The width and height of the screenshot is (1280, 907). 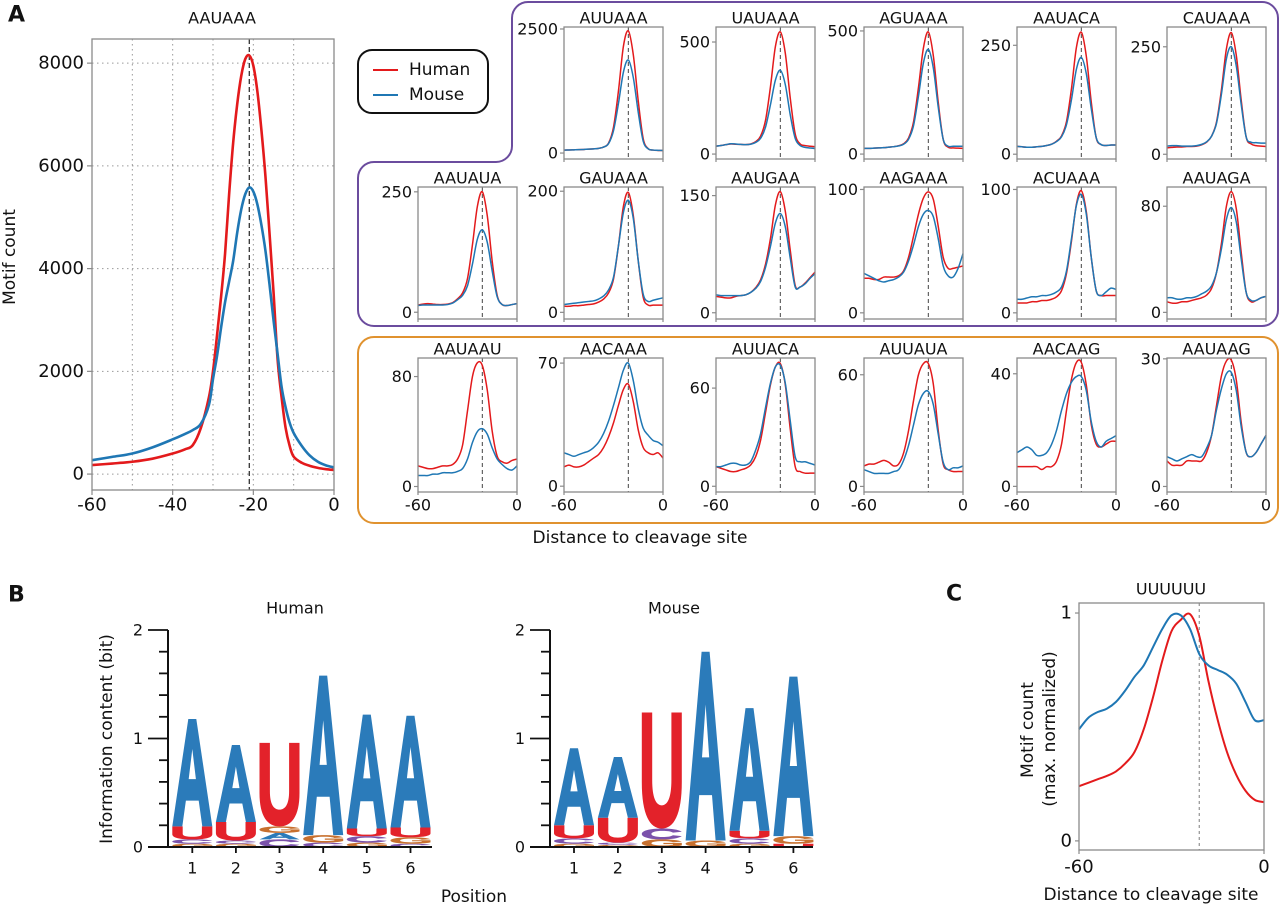 What do you see at coordinates (423, 81) in the screenshot?
I see `legend-box` at bounding box center [423, 81].